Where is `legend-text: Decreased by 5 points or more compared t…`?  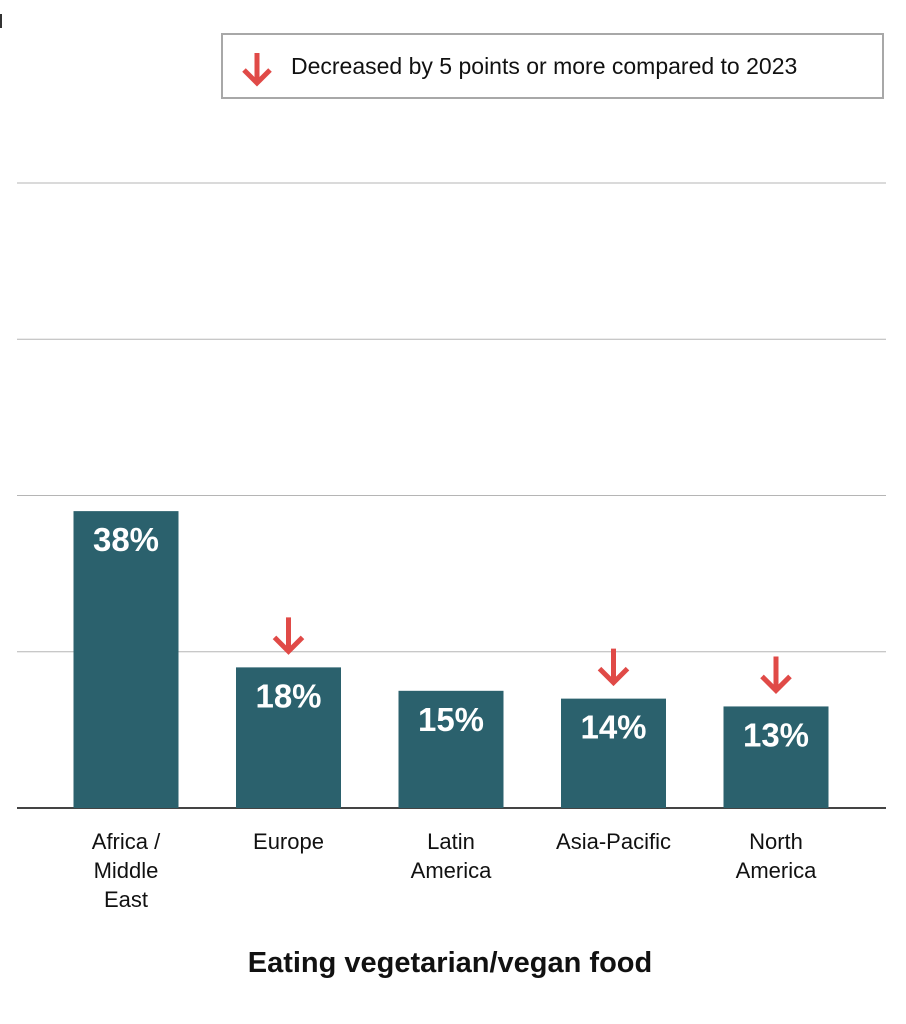
legend-text: Decreased by 5 points or more compared t… is located at coordinates (544, 66).